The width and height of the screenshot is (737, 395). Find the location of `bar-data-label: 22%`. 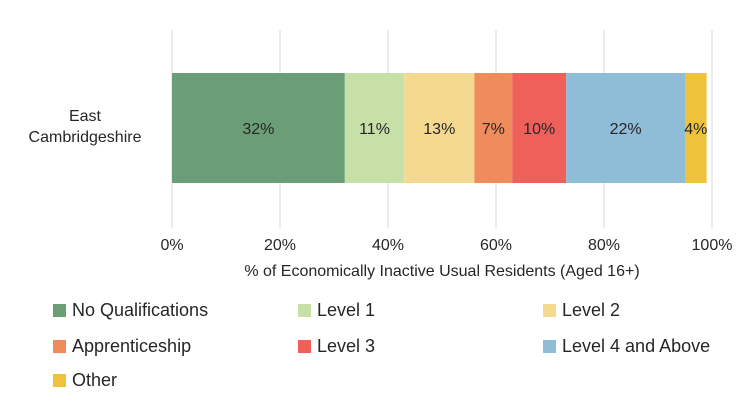

bar-data-label: 22% is located at coordinates (626, 129).